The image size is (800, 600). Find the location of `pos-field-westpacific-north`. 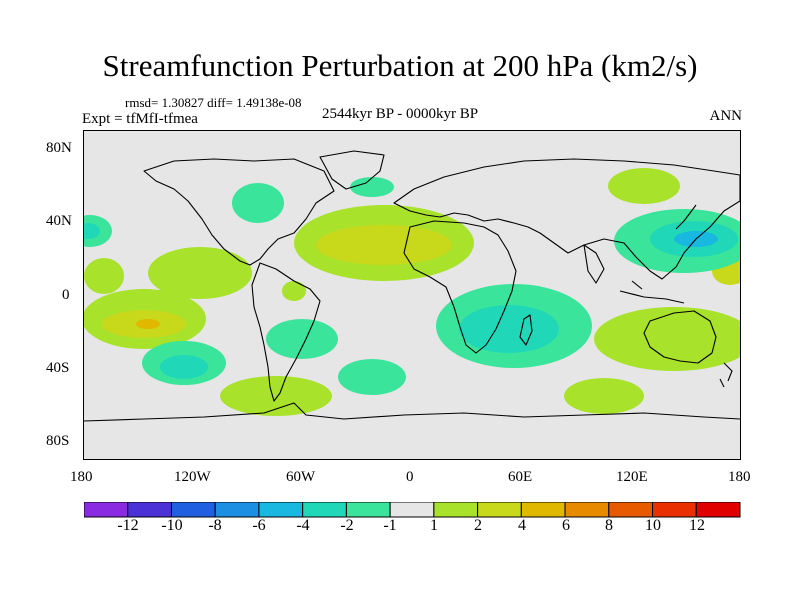

pos-field-westpacific-north is located at coordinates (644, 186).